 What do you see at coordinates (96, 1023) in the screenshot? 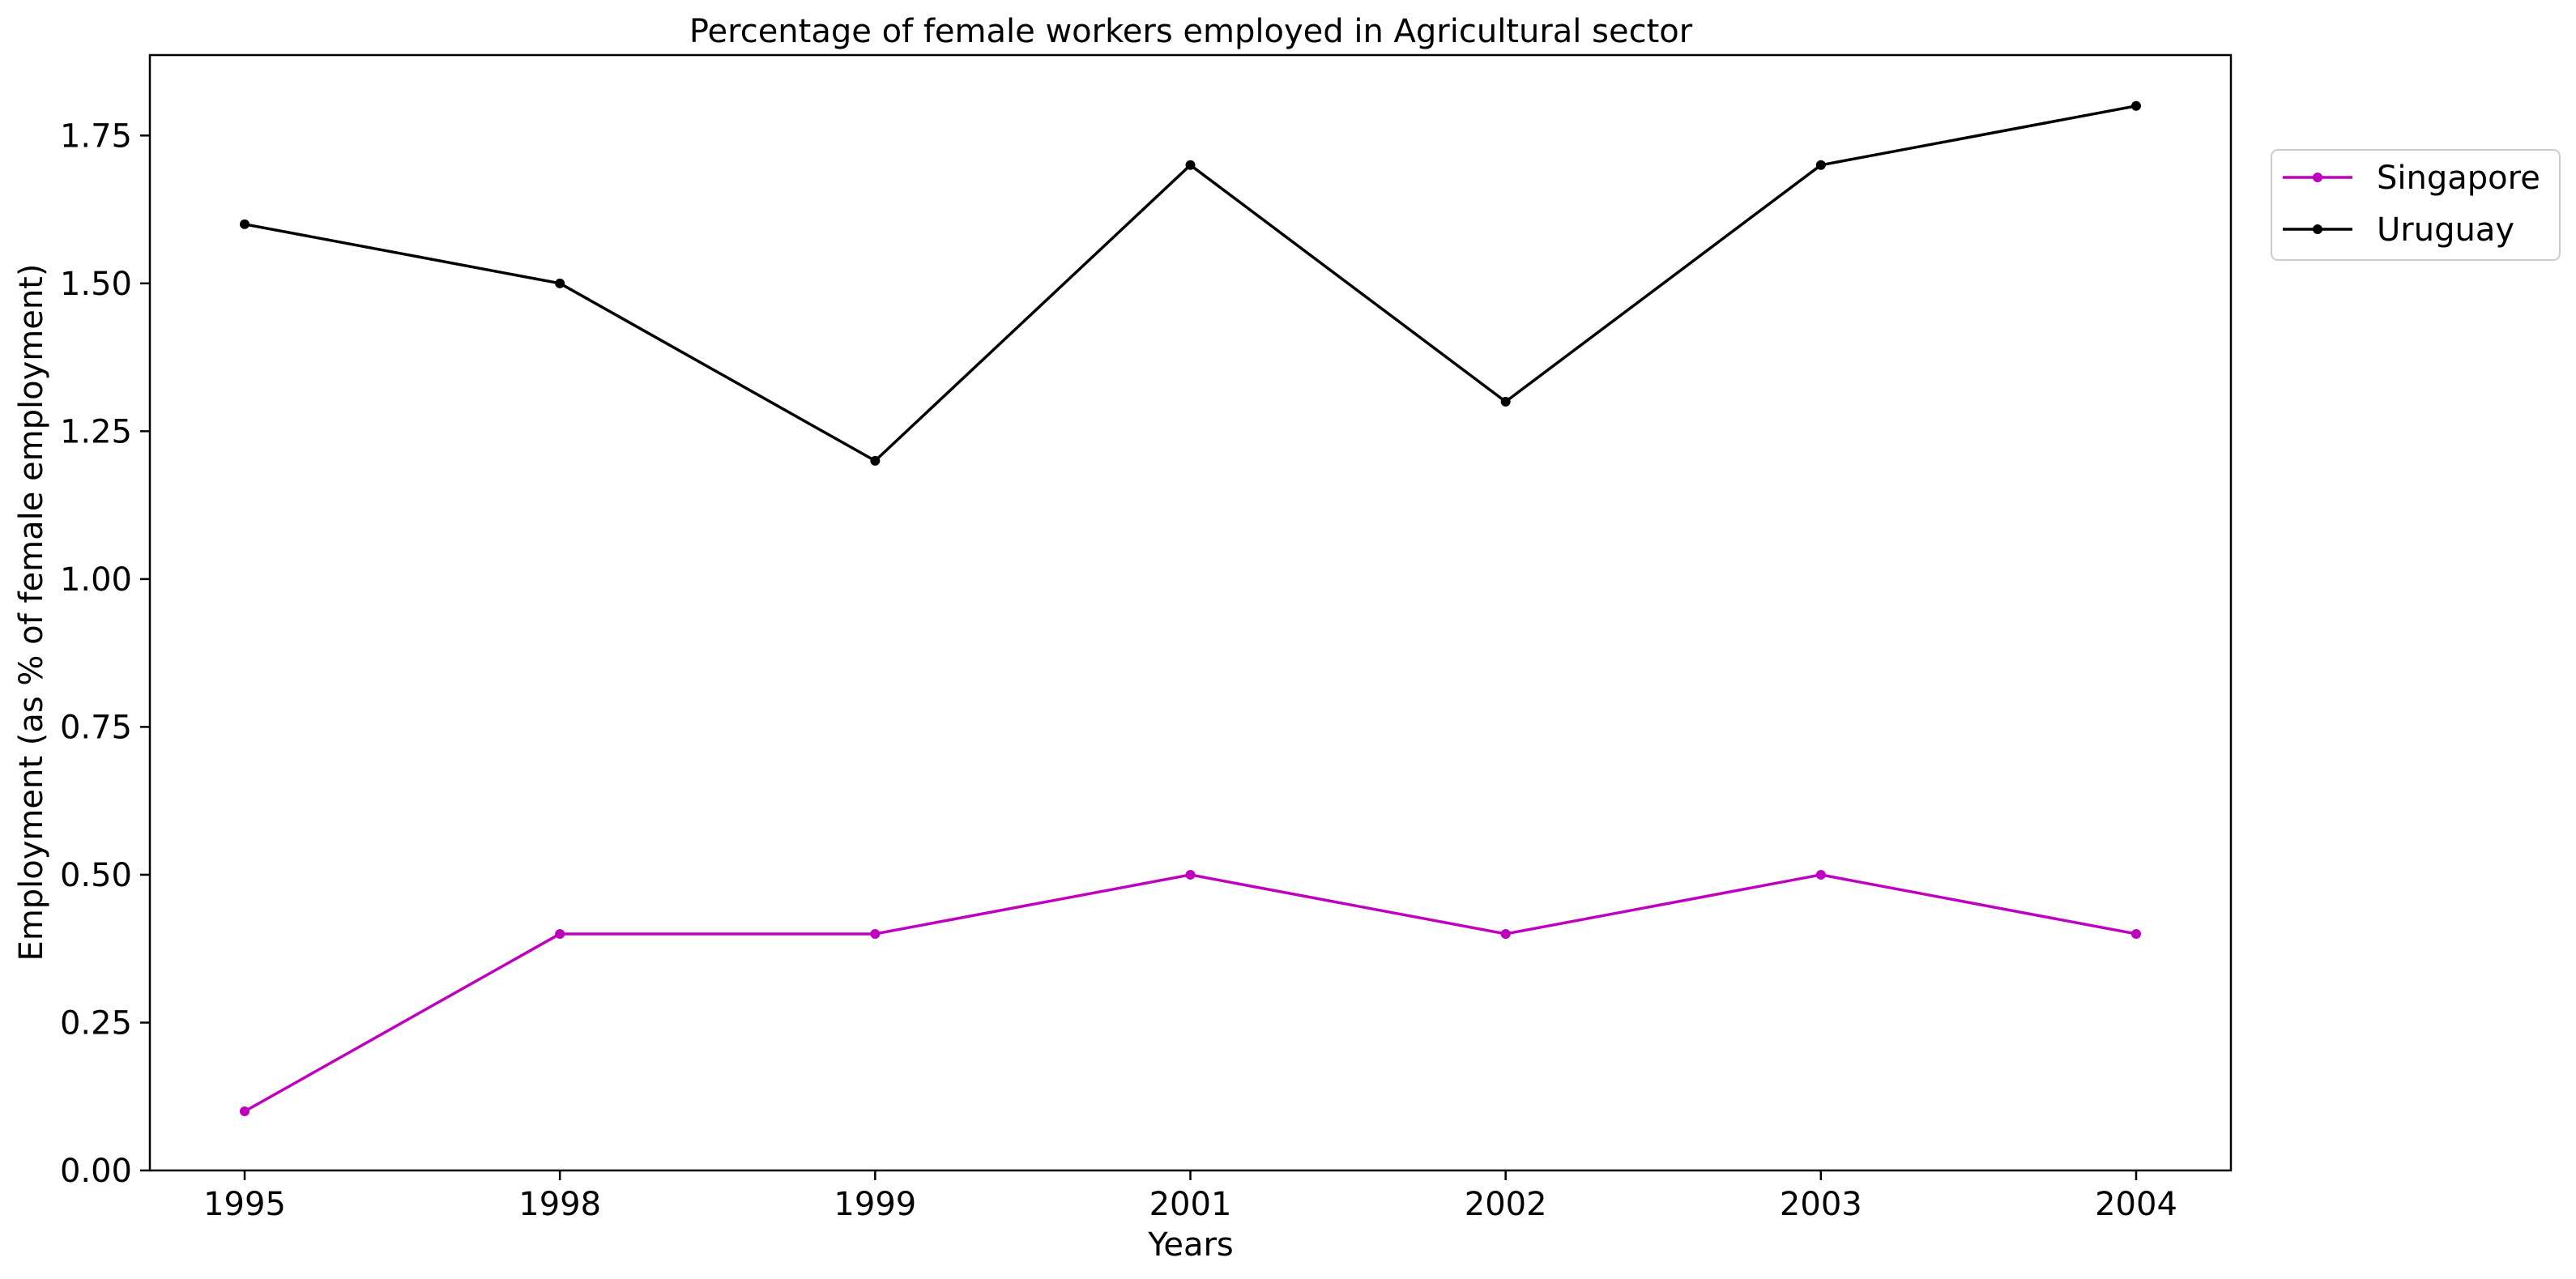
I see `y-tick-label: 0.25` at bounding box center [96, 1023].